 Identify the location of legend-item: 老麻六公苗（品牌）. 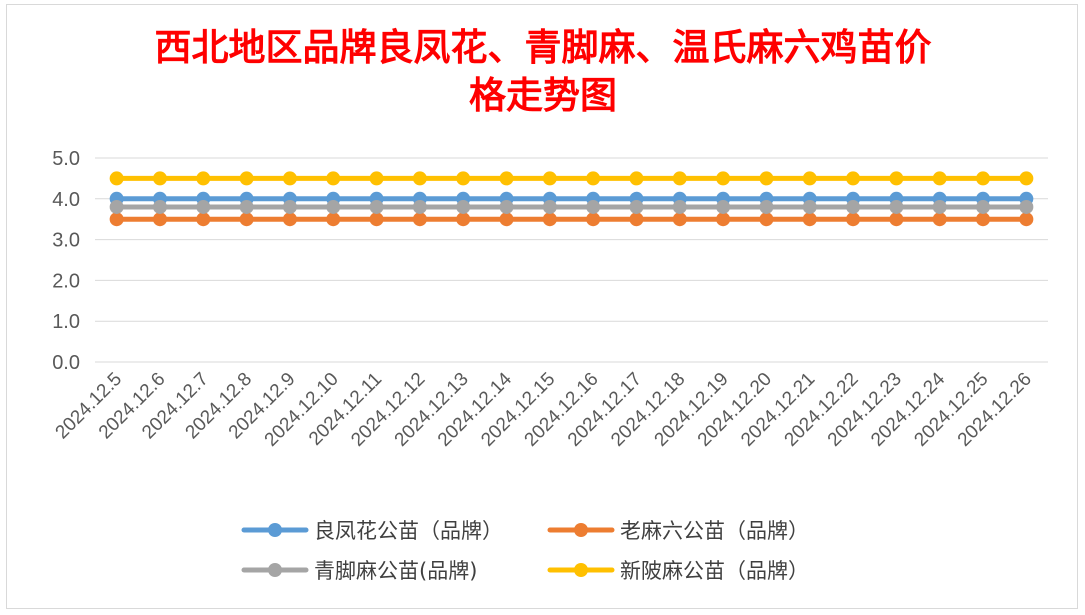
(678, 531).